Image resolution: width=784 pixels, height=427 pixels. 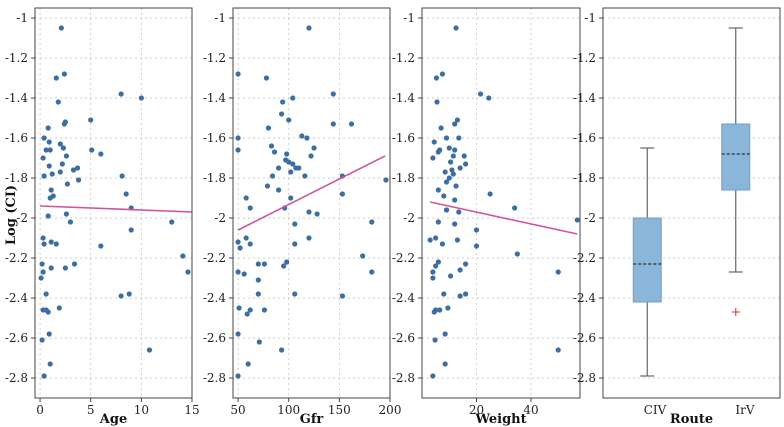 What do you see at coordinates (403, 178) in the screenshot?
I see `y-tick-label: -1.8` at bounding box center [403, 178].